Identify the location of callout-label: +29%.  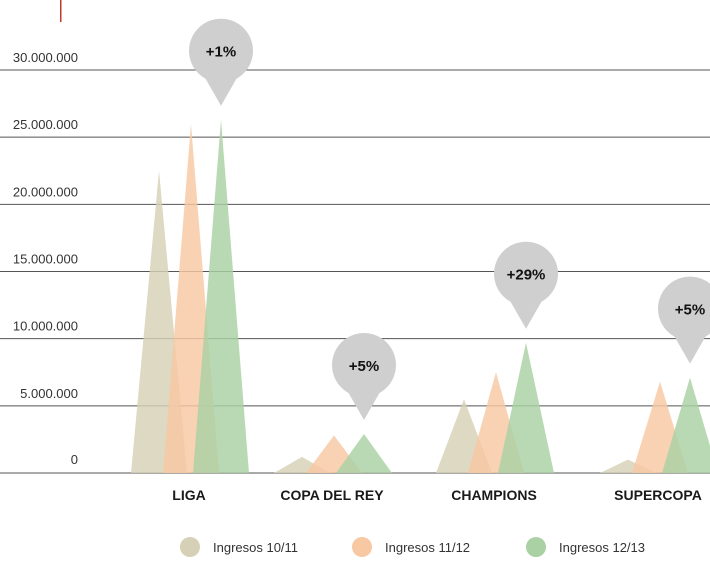
(526, 275).